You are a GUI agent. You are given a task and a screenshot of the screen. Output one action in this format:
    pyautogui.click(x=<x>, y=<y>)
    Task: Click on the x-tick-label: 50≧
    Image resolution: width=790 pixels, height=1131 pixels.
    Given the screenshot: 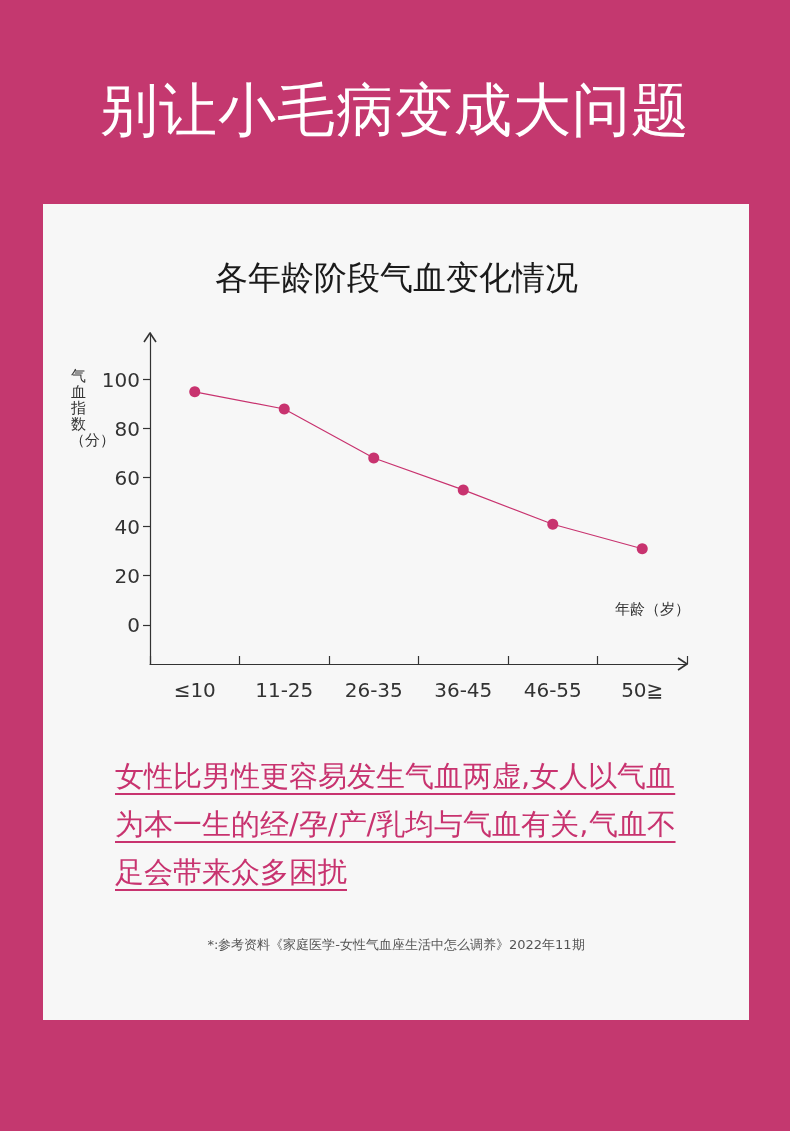 What is the action you would take?
    pyautogui.click(x=642, y=690)
    